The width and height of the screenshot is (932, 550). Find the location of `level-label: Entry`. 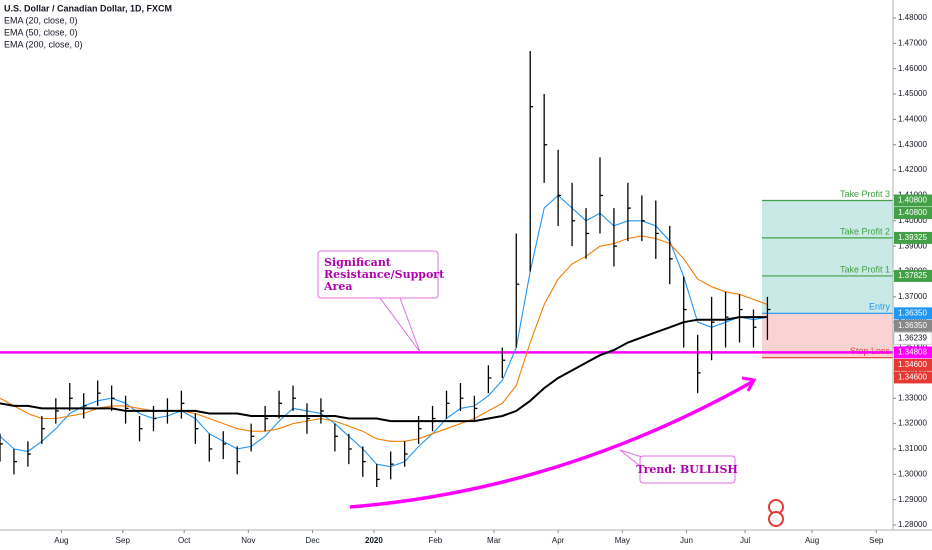

level-label: Entry is located at coordinates (880, 307).